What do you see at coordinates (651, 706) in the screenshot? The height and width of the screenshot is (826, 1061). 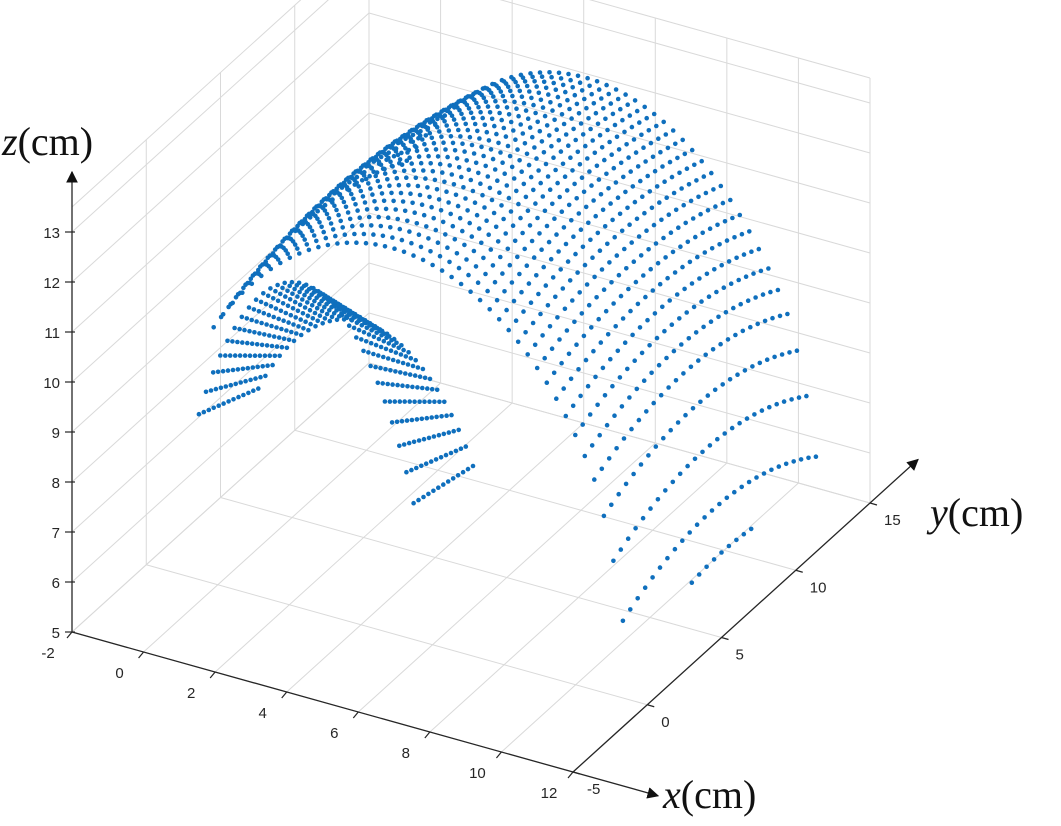 I see `y-tick-mark` at bounding box center [651, 706].